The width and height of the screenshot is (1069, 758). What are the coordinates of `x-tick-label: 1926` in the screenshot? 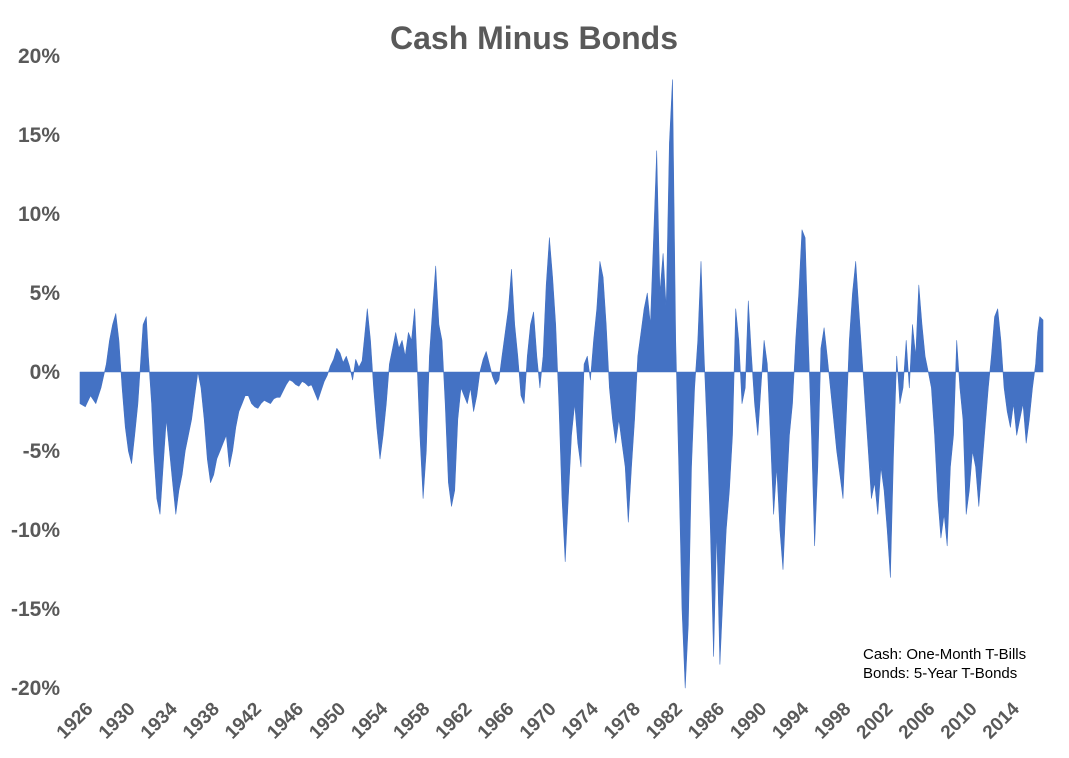 It's located at (75, 721).